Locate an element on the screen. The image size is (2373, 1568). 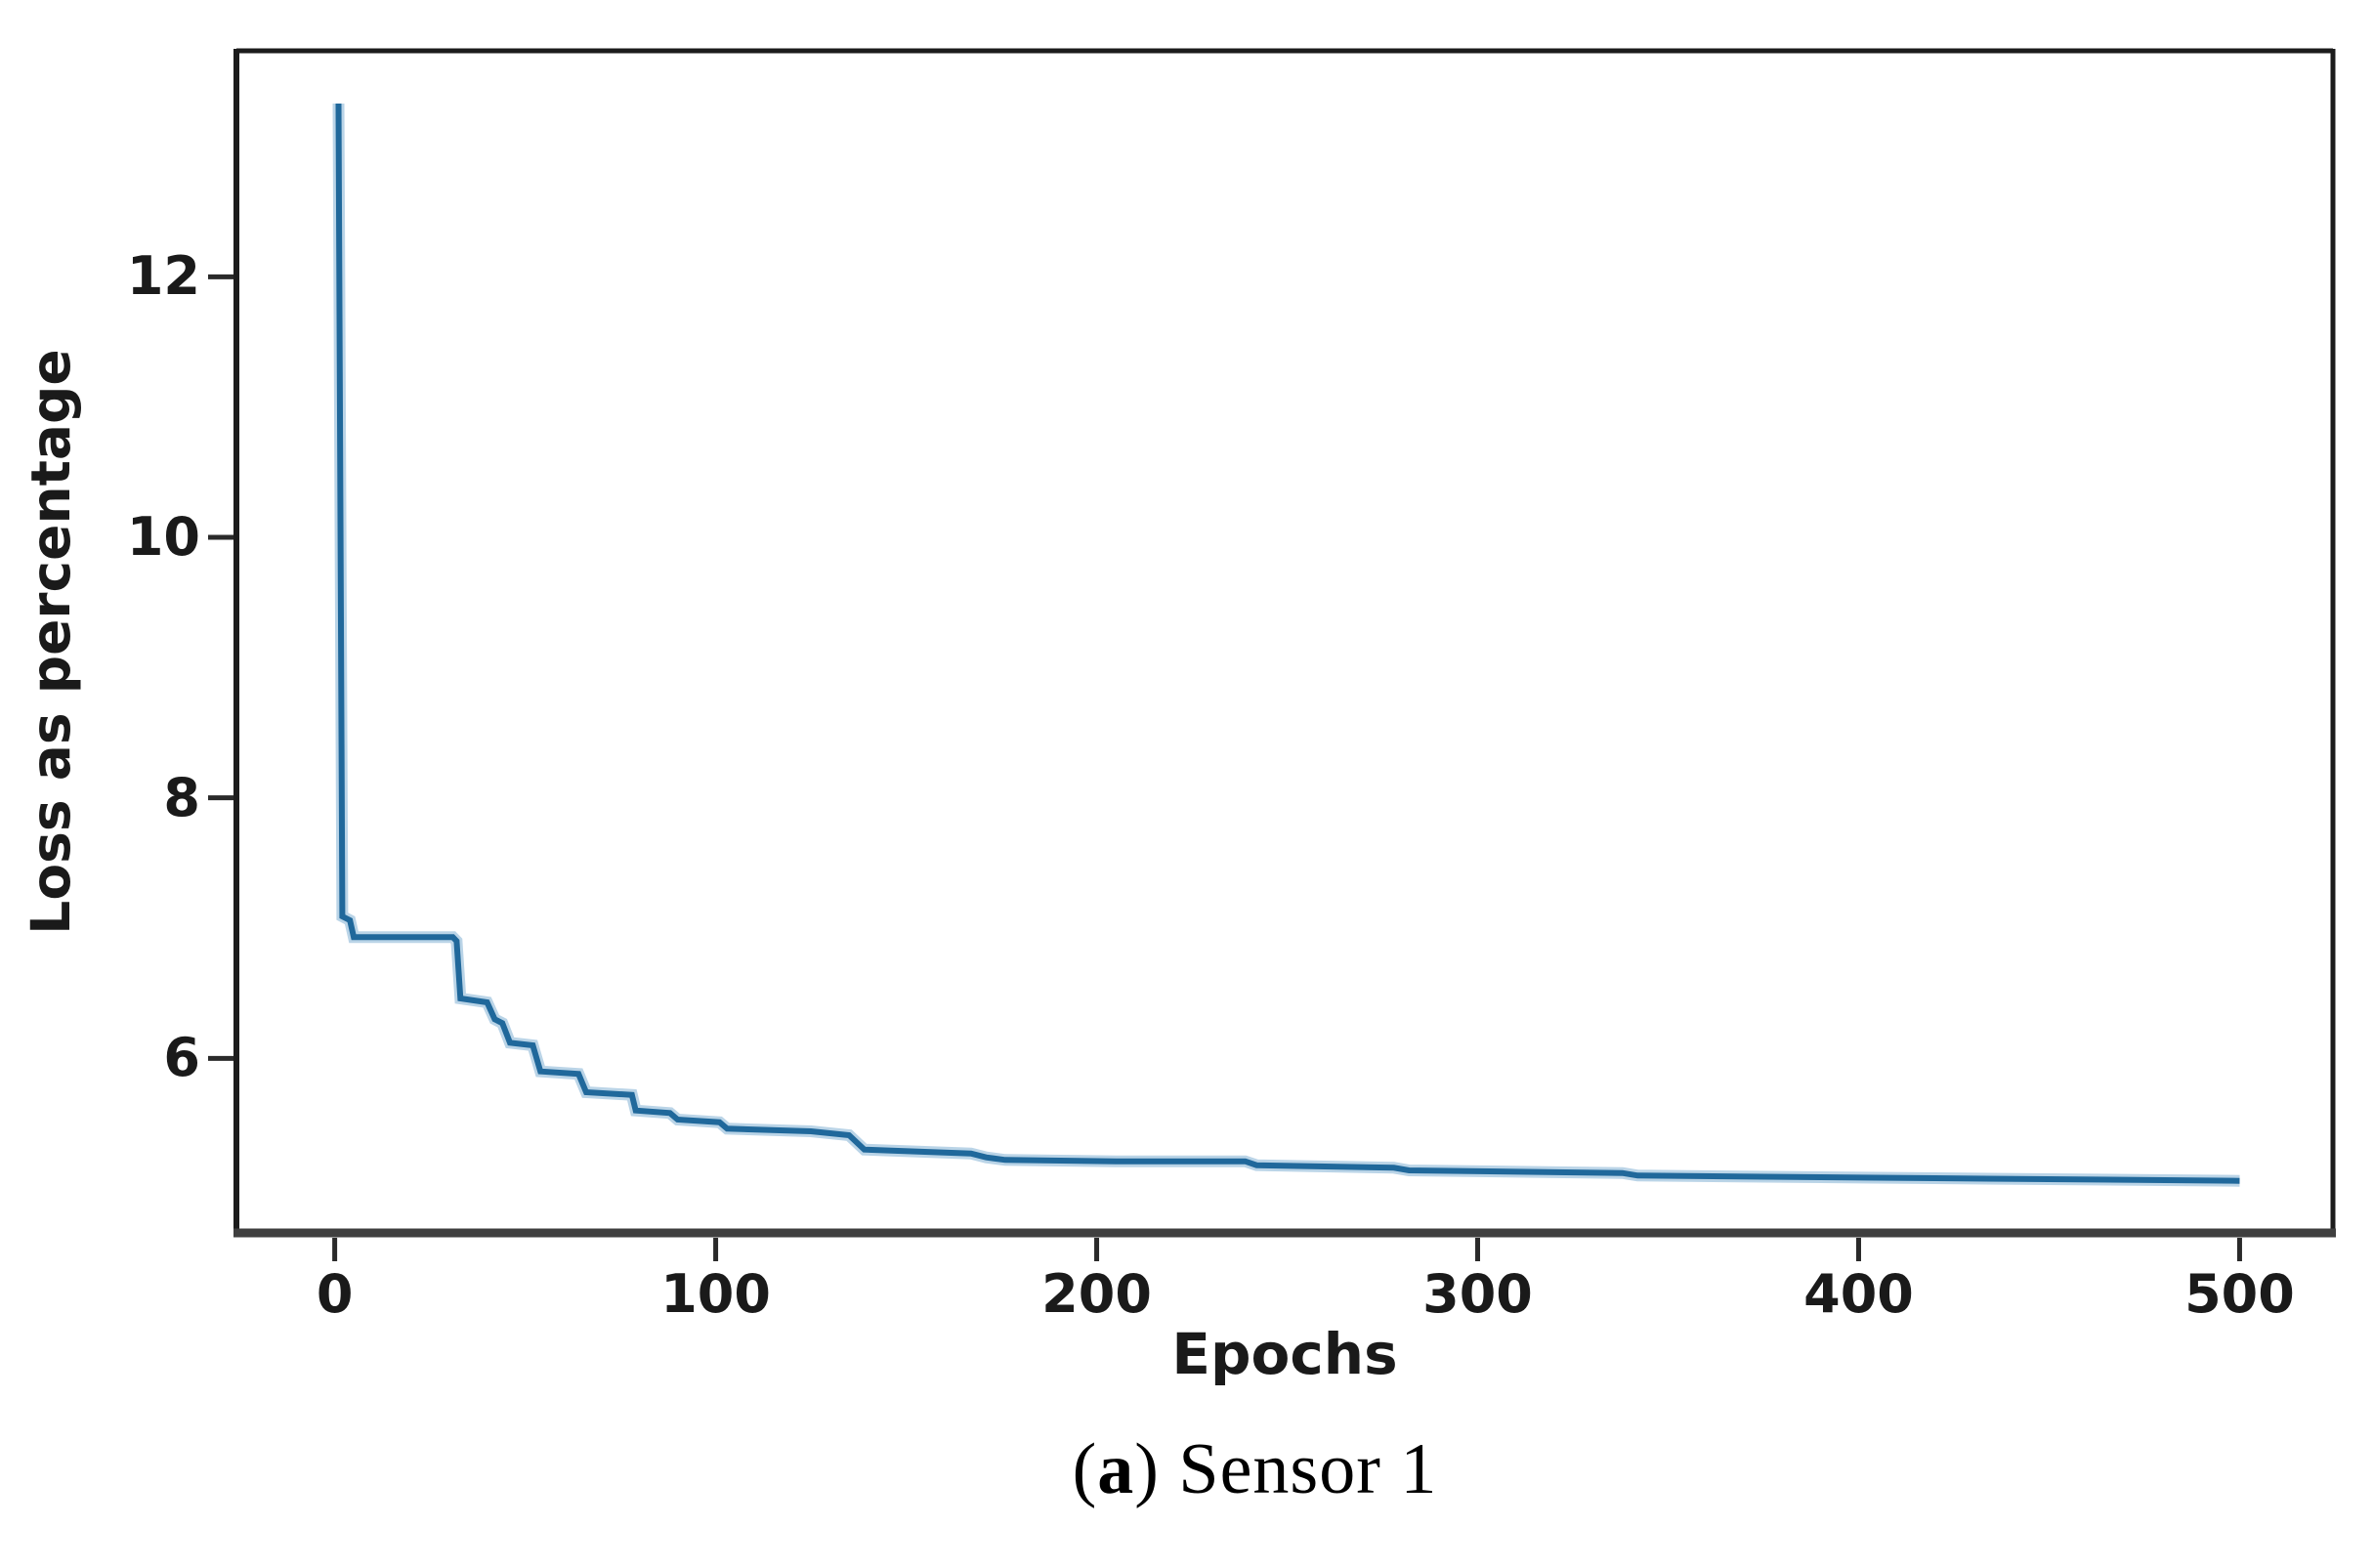
caption-open-paren: ( is located at coordinates (1085, 1469).